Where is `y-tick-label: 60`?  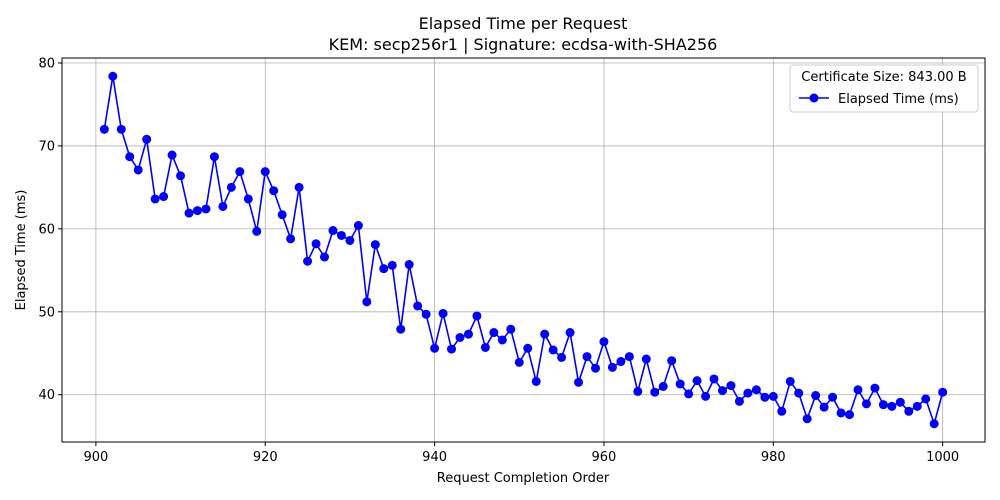
y-tick-label: 60 is located at coordinates (46, 229).